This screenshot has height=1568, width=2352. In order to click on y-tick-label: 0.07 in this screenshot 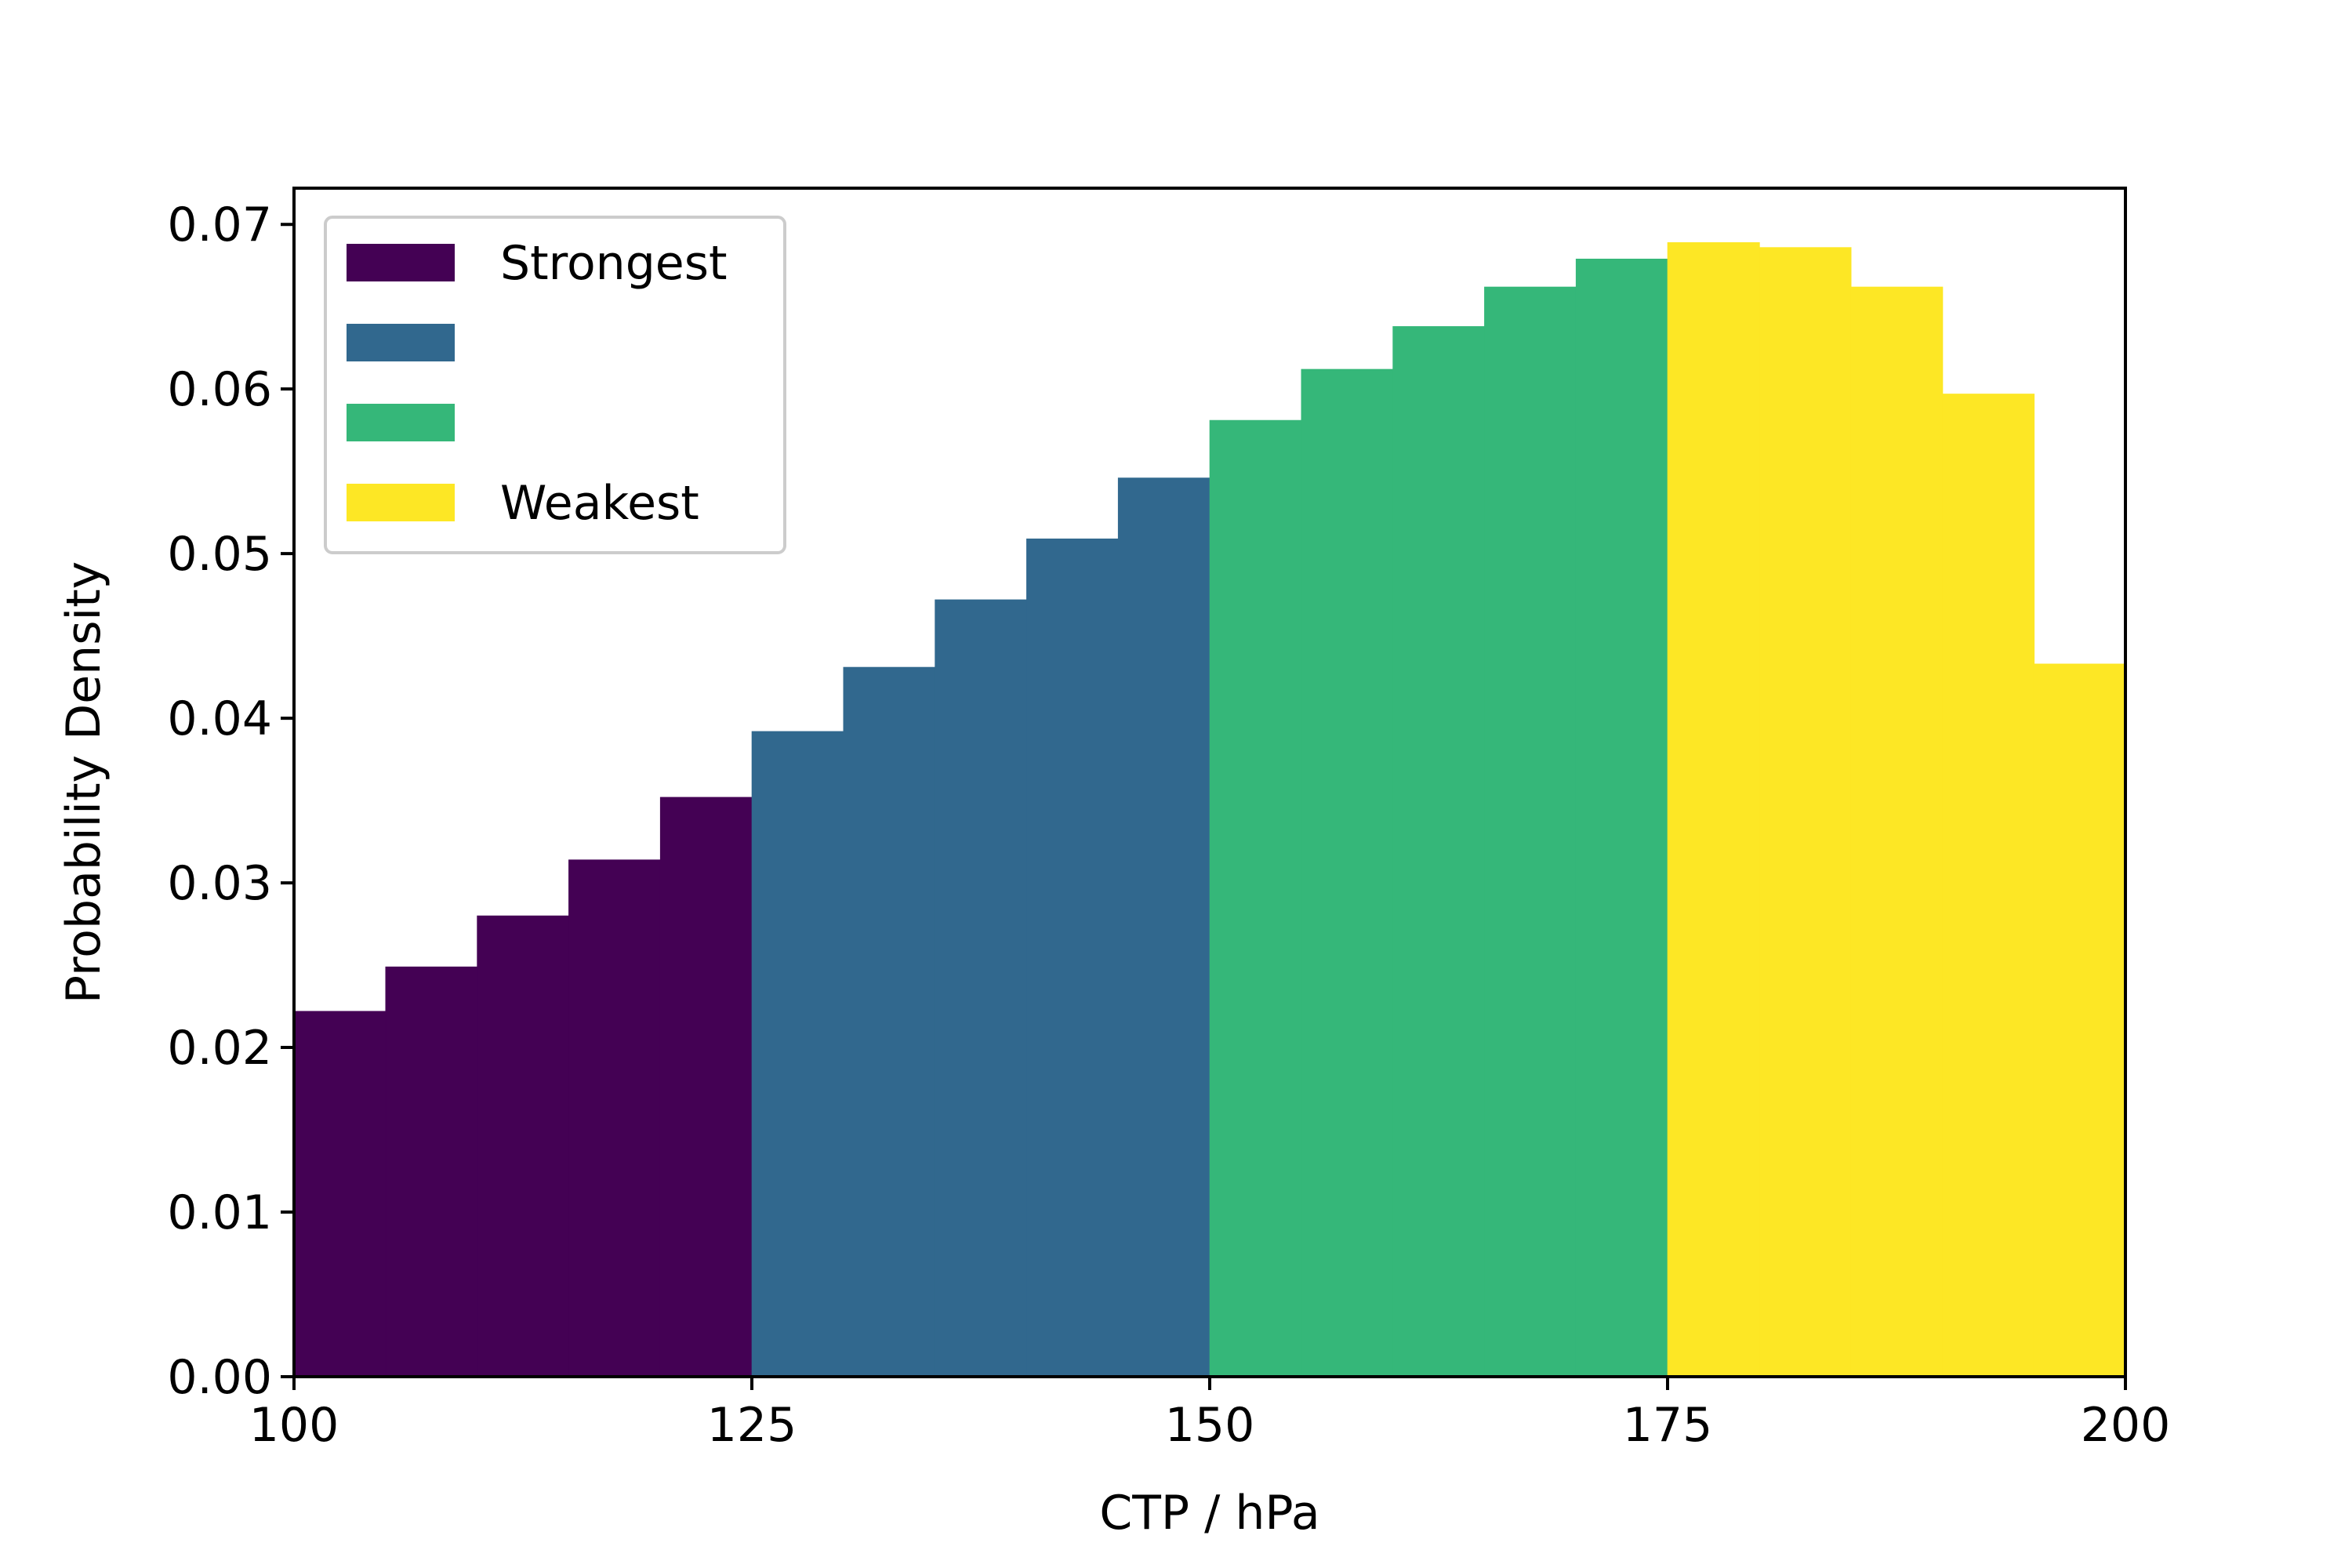, I will do `click(219, 225)`.